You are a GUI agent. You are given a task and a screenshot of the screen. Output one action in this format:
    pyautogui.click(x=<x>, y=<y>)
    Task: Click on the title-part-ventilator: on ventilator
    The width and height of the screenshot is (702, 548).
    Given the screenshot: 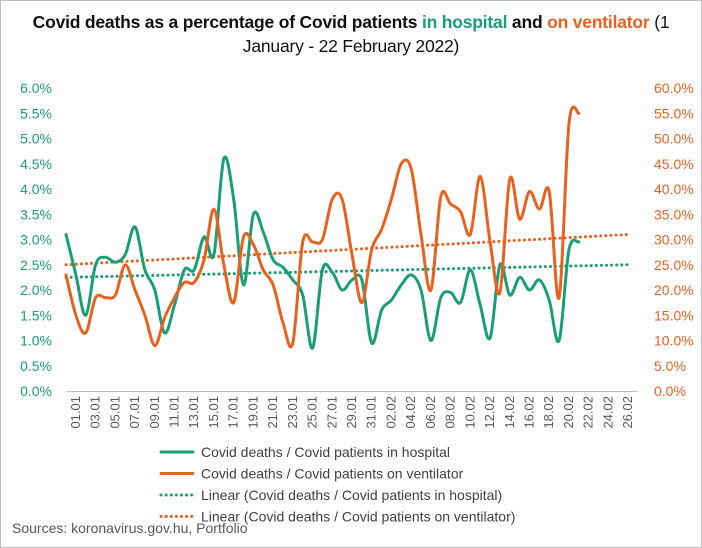 What is the action you would take?
    pyautogui.click(x=598, y=22)
    